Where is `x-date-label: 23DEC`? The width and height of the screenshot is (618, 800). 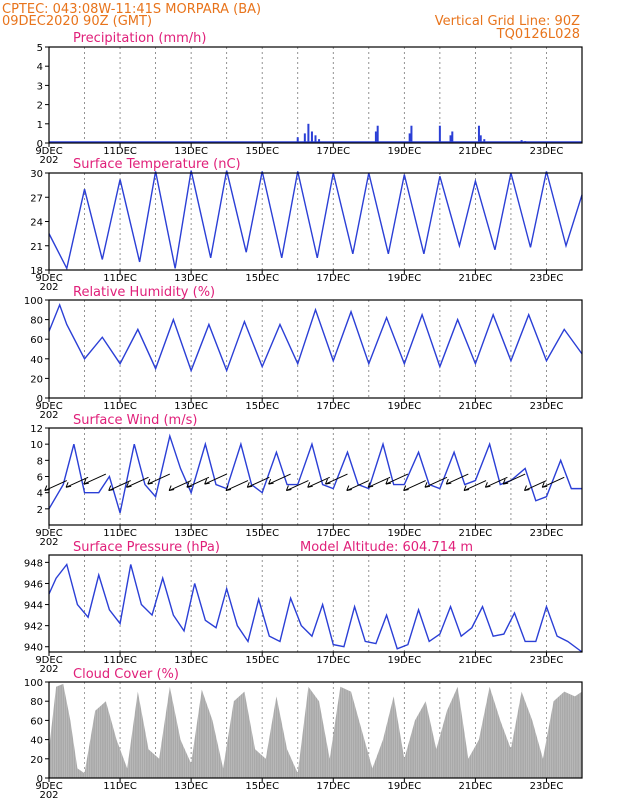 x-date-label: 23DEC is located at coordinates (547, 151).